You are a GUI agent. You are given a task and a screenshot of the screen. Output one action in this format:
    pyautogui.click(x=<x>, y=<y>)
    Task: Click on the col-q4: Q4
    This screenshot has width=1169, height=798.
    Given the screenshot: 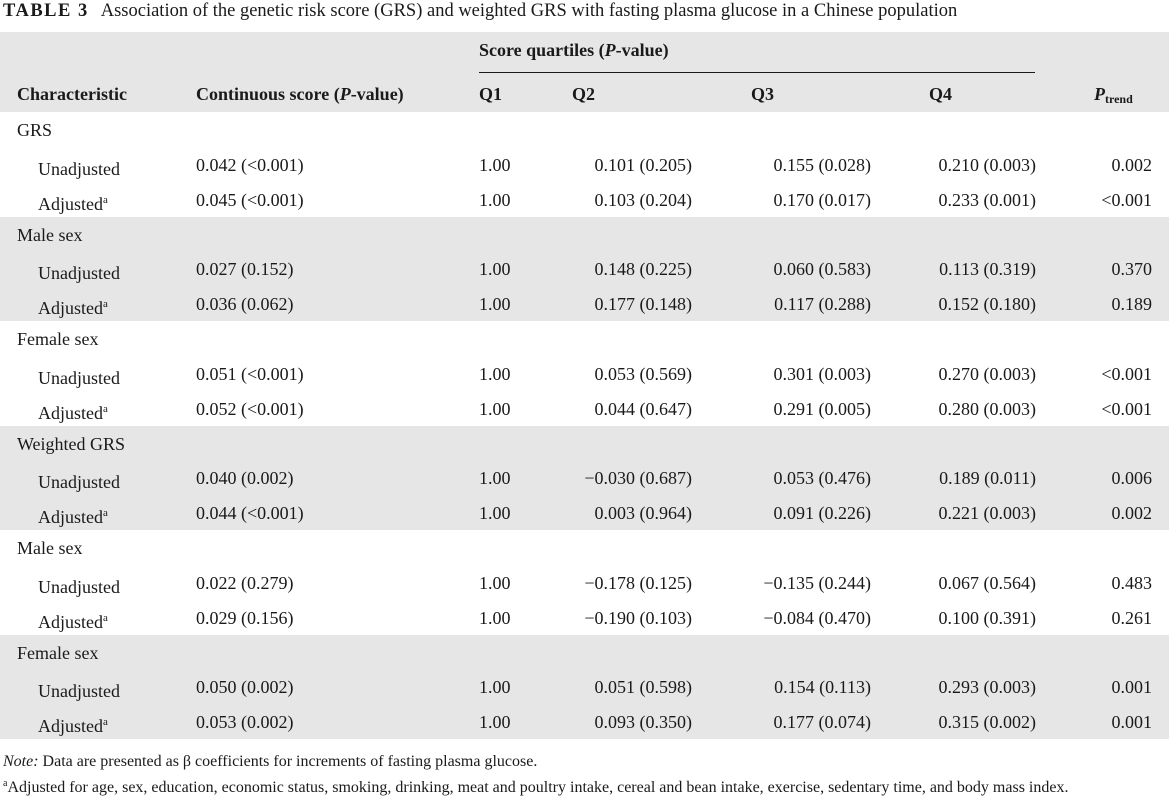 What is the action you would take?
    pyautogui.click(x=941, y=94)
    